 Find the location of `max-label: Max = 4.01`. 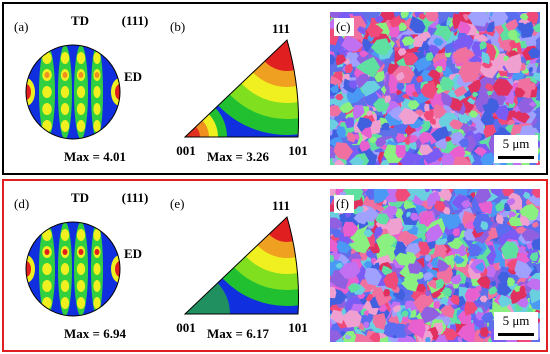

max-label: Max = 4.01 is located at coordinates (95, 156).